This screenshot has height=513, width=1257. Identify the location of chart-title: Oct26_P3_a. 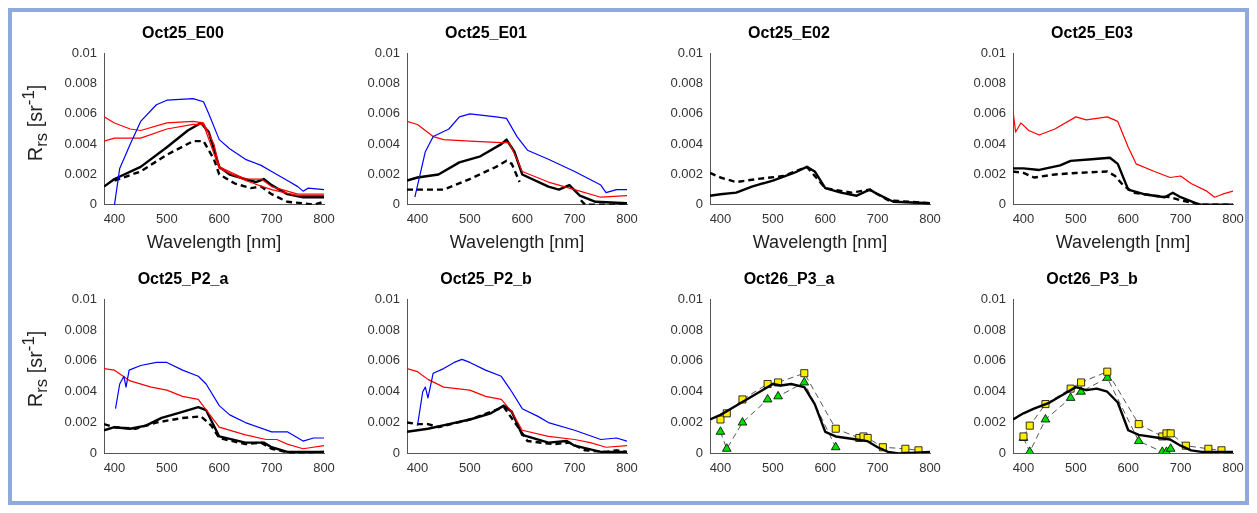
(789, 279).